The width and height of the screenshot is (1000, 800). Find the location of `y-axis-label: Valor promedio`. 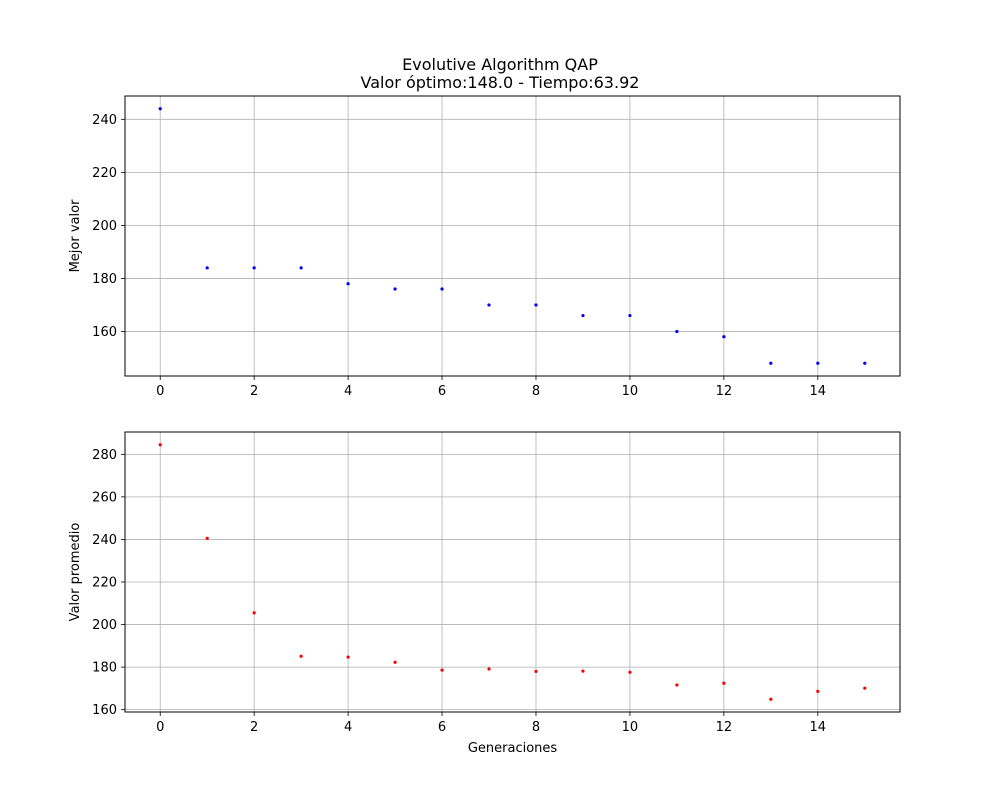

y-axis-label: Valor promedio is located at coordinates (75, 572).